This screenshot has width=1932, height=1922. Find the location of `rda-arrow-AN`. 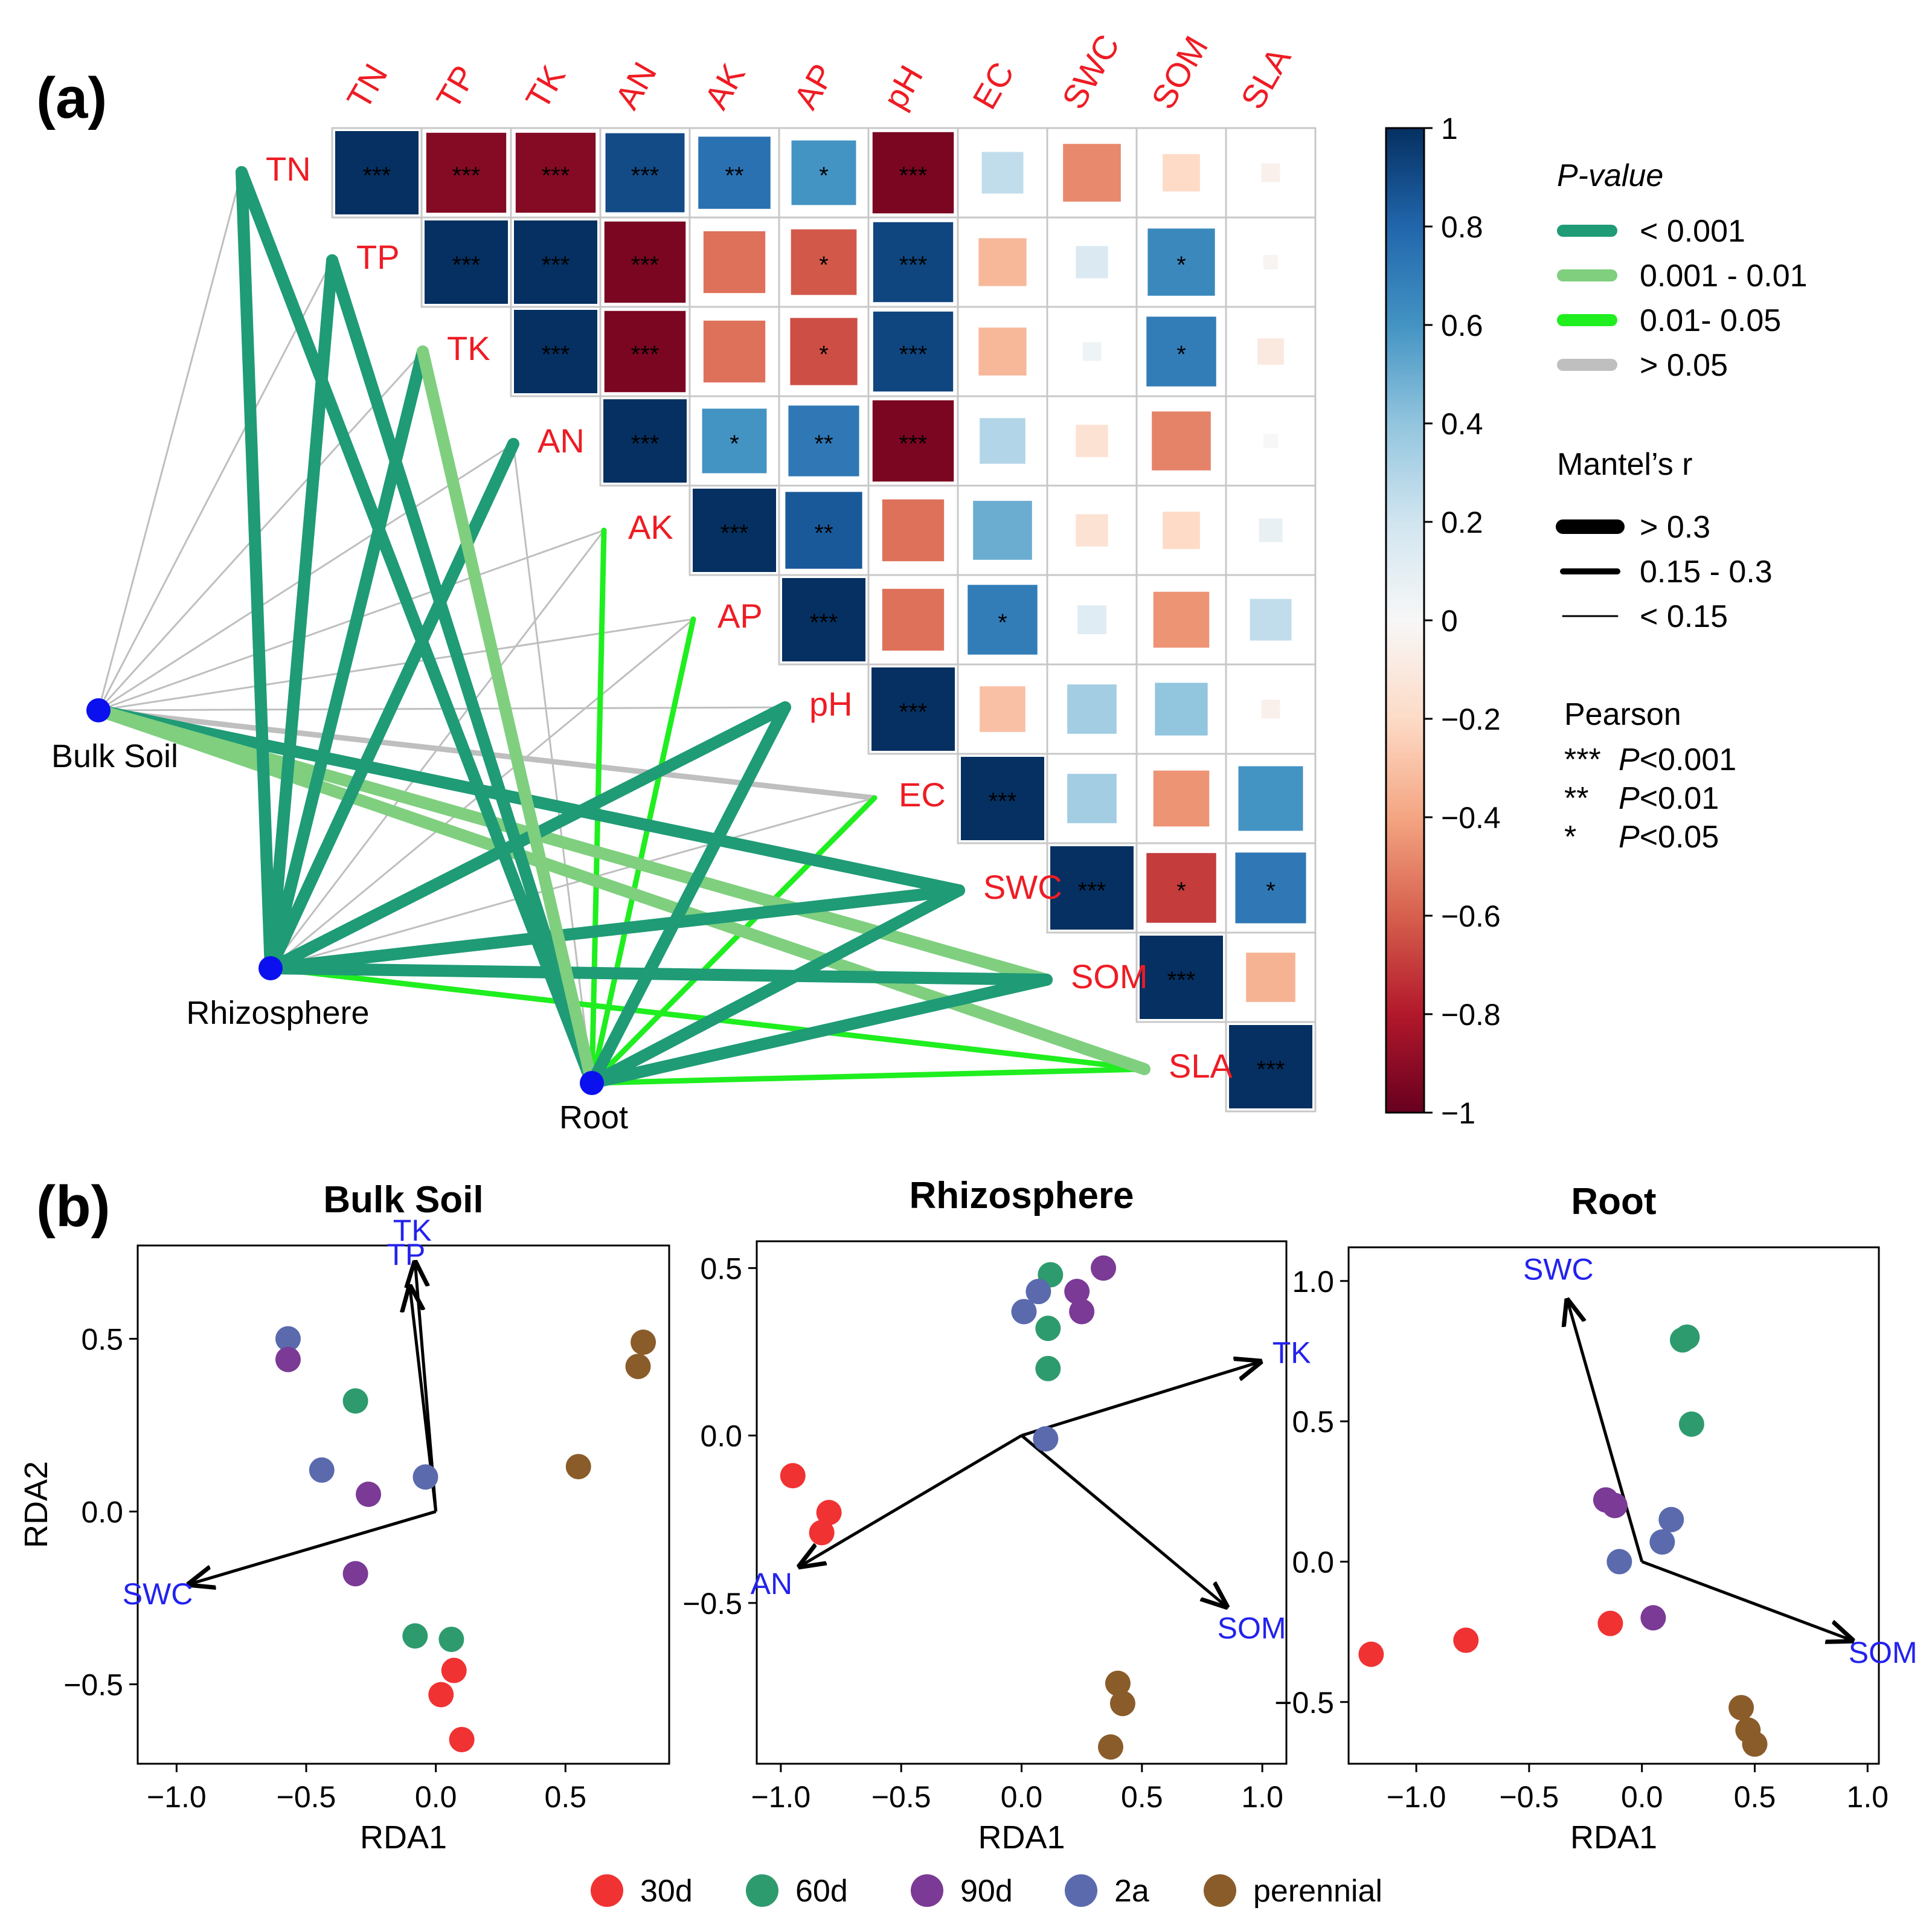

rda-arrow-AN is located at coordinates (911, 1500).